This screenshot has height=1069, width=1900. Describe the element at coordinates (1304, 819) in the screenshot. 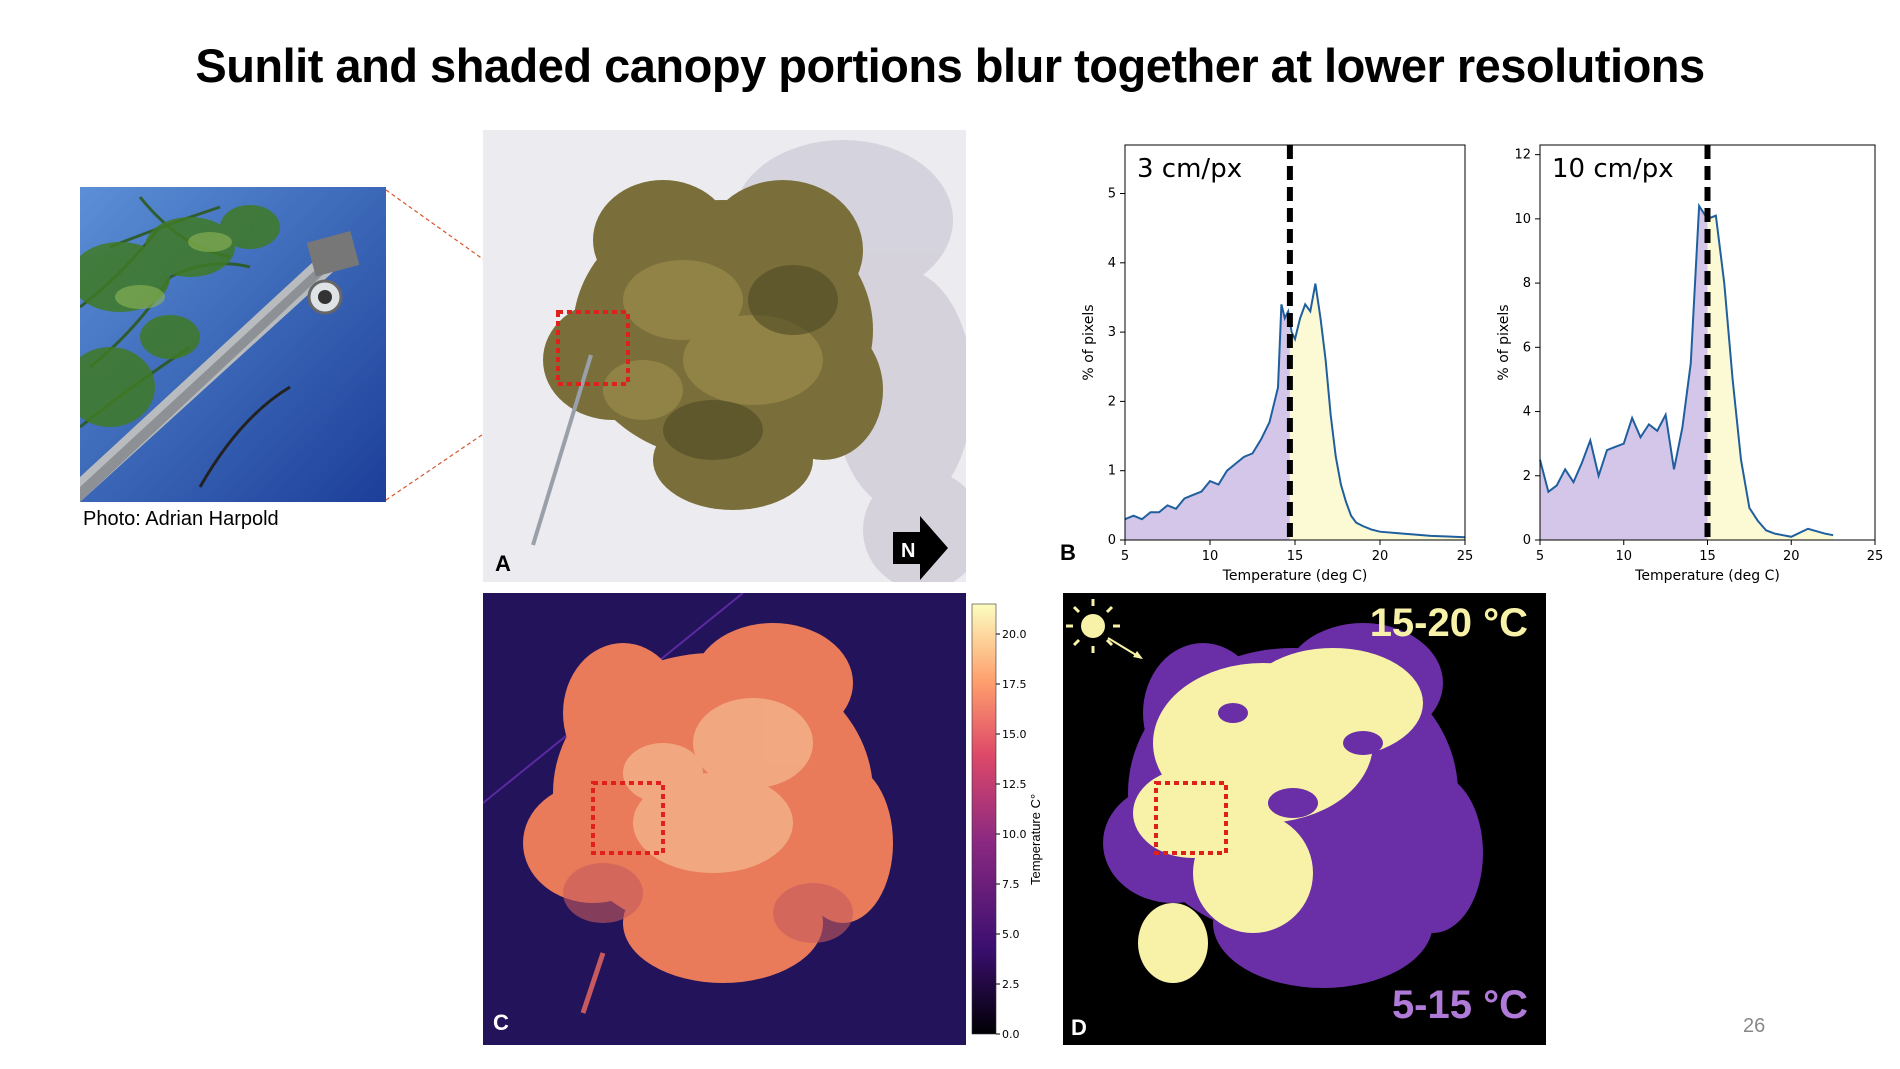

I see `panel-d-classified-image: 15-20 °C 5-15 °C D` at that location.